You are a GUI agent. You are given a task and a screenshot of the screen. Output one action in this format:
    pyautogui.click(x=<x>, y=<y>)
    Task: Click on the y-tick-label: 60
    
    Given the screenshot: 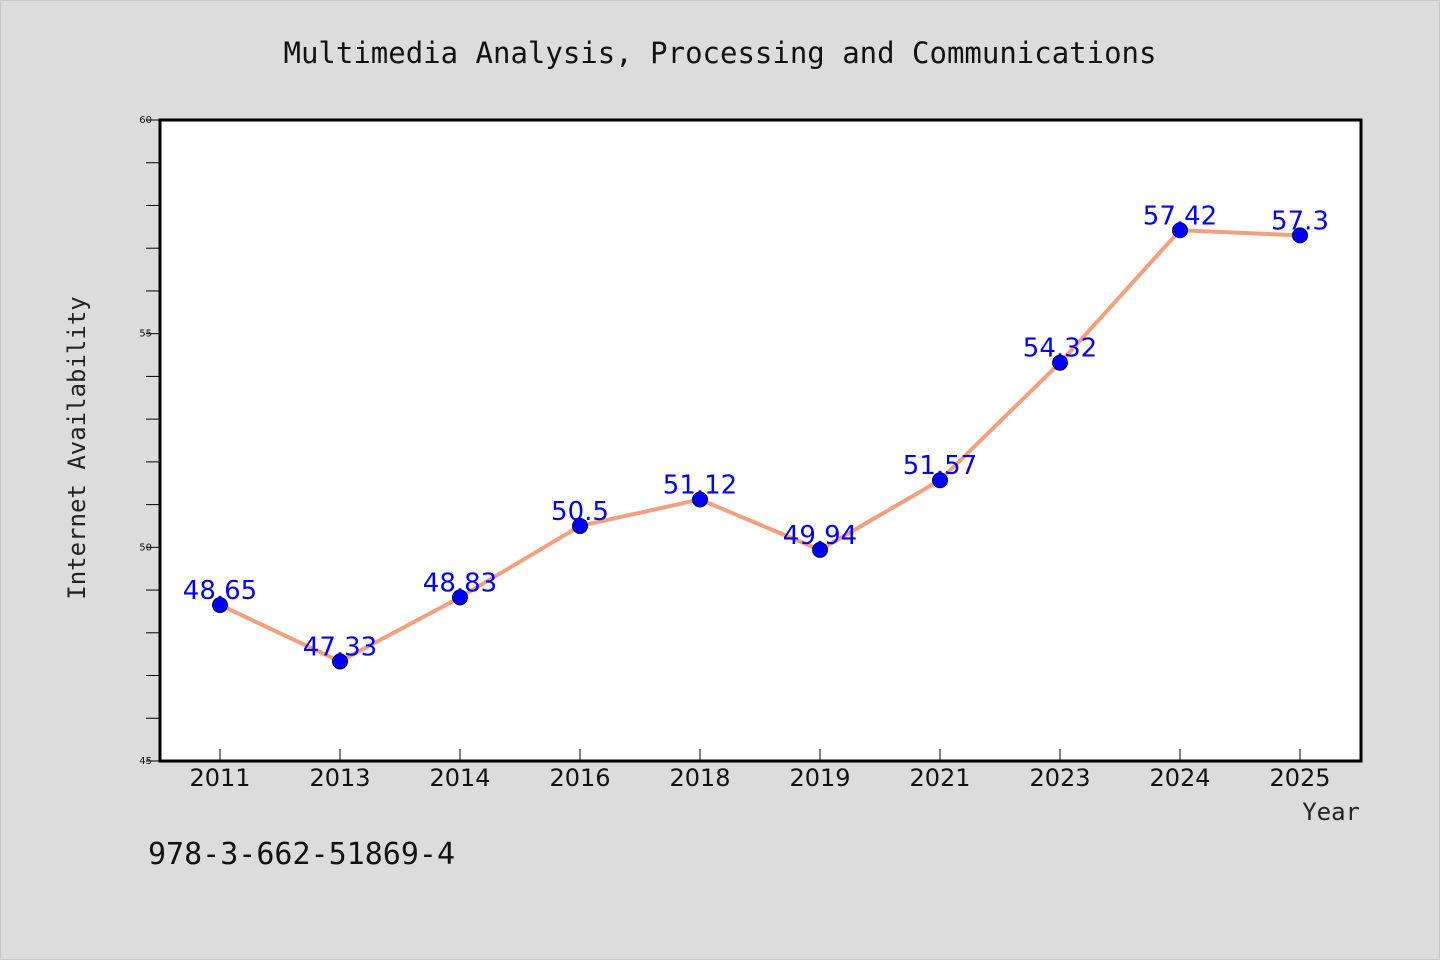 What is the action you would take?
    pyautogui.click(x=145, y=120)
    